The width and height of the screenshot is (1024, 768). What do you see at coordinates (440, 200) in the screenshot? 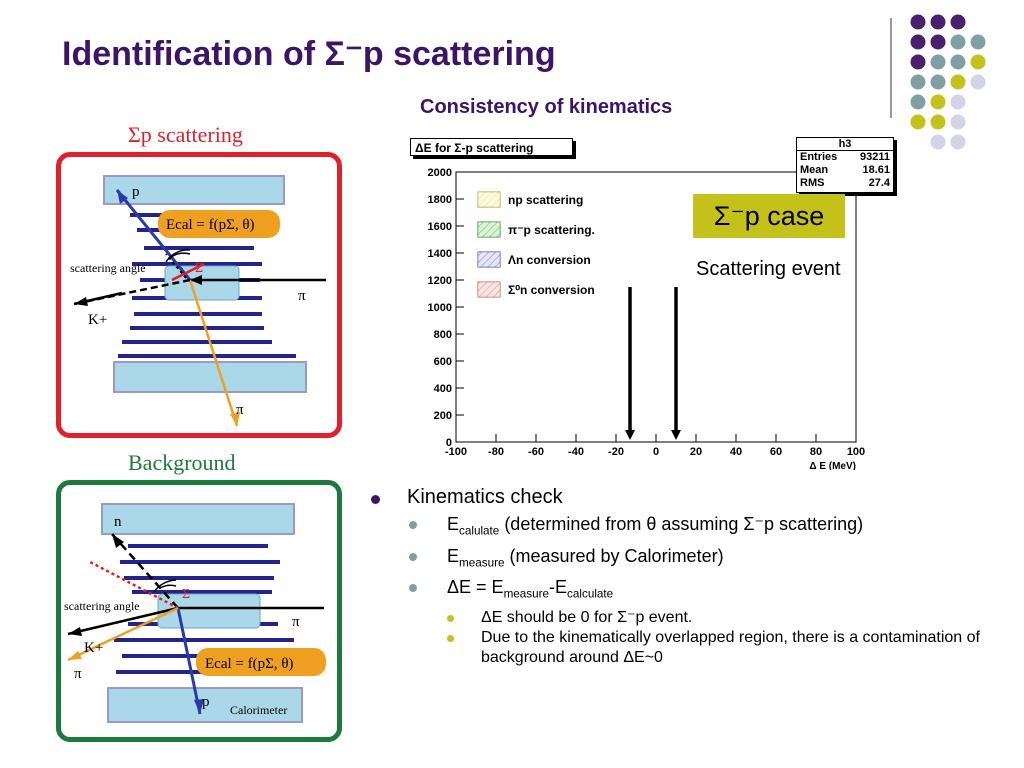
I see `y-tick-label: 1800` at bounding box center [440, 200].